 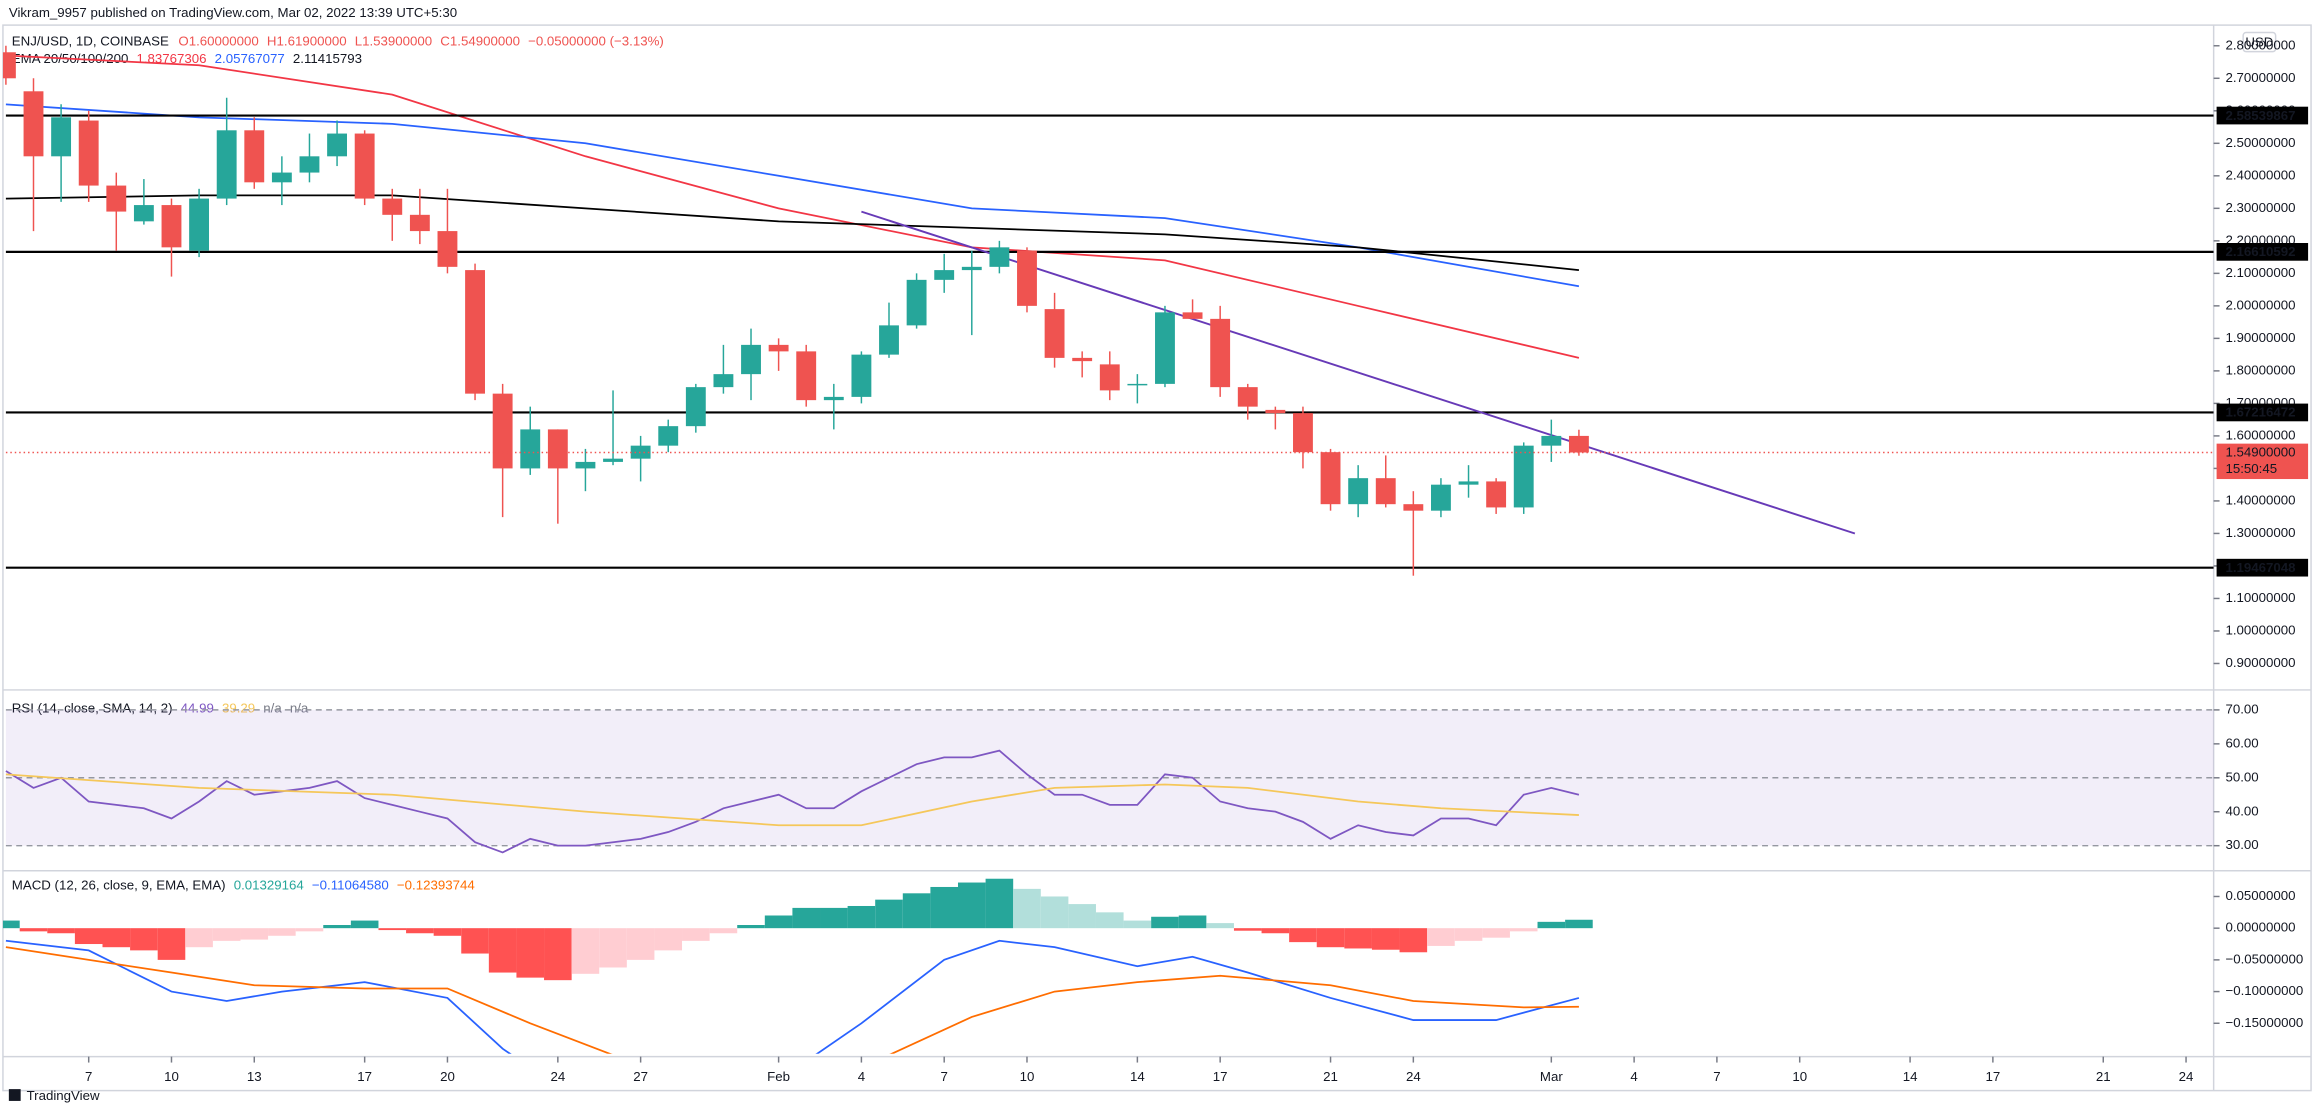 What do you see at coordinates (238, 707) in the screenshot?
I see `rsi-value: 39.29` at bounding box center [238, 707].